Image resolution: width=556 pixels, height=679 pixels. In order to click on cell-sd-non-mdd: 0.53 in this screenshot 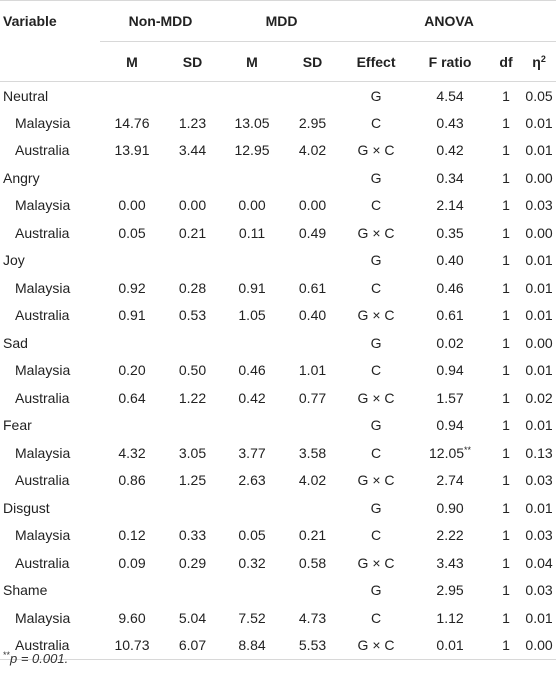, I will do `click(192, 315)`.